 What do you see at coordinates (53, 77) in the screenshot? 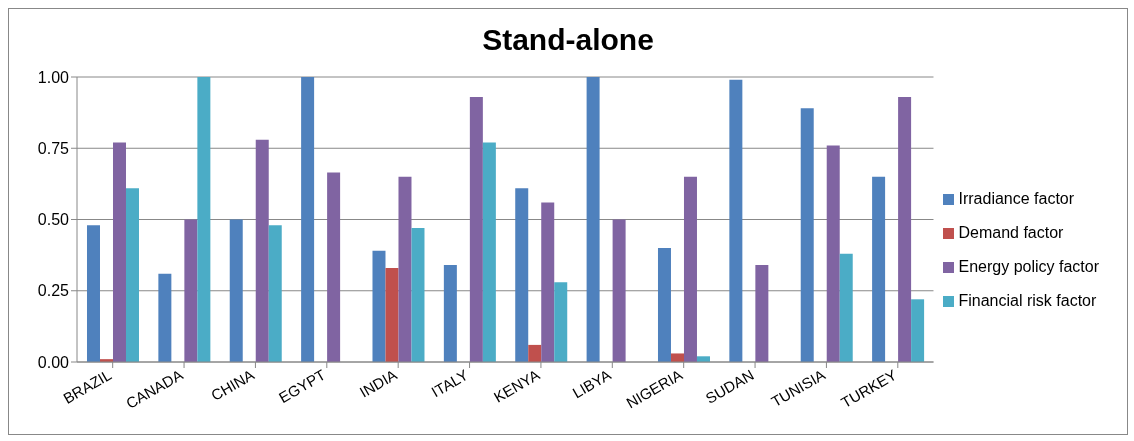
I see `y-tick-label: 1.00` at bounding box center [53, 77].